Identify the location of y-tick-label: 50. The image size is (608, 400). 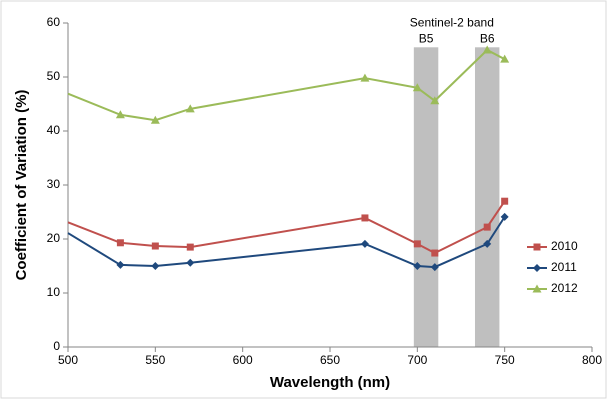
(54, 76).